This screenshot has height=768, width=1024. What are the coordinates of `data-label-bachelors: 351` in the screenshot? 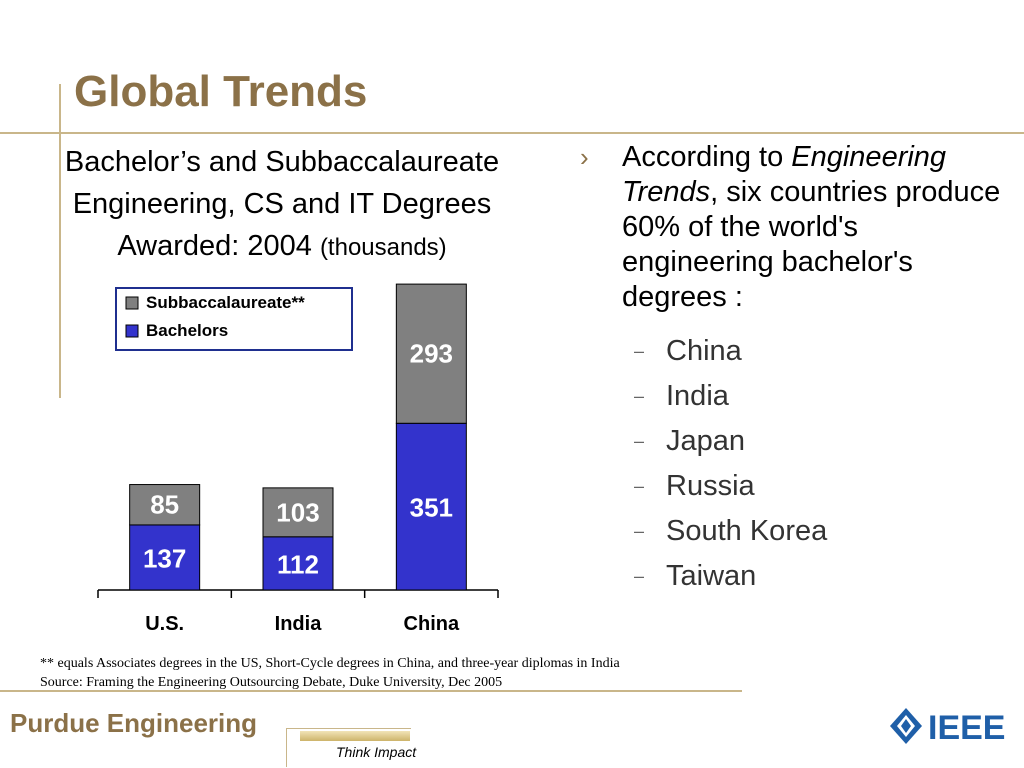 It's located at (431, 508).